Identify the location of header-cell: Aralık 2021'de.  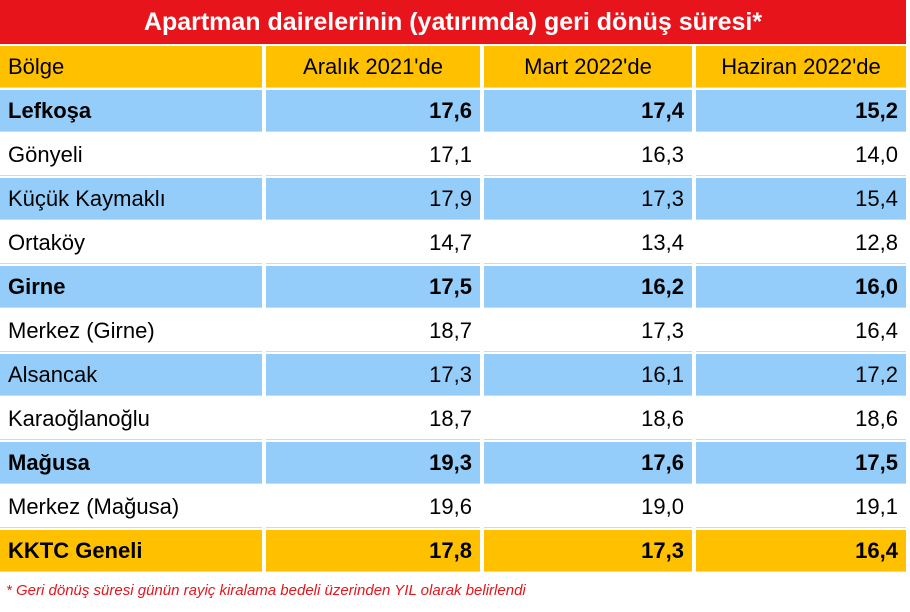
(373, 67).